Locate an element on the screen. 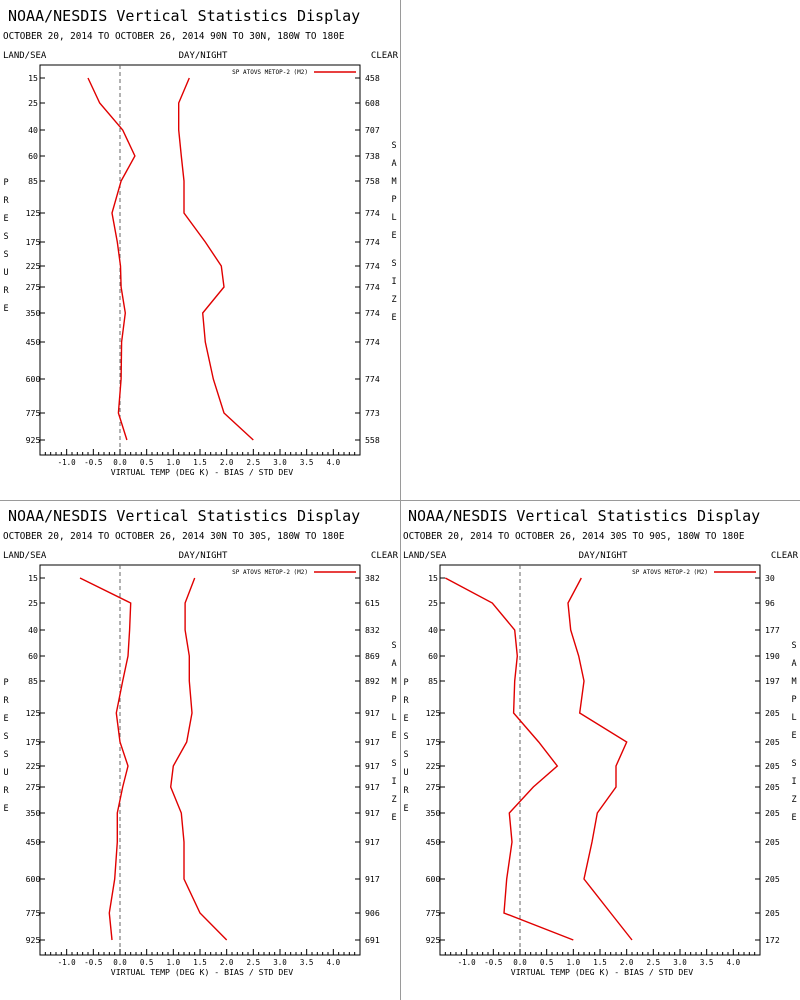 This screenshot has height=1000, width=800. x-tick-label: 0.0 is located at coordinates (120, 962).